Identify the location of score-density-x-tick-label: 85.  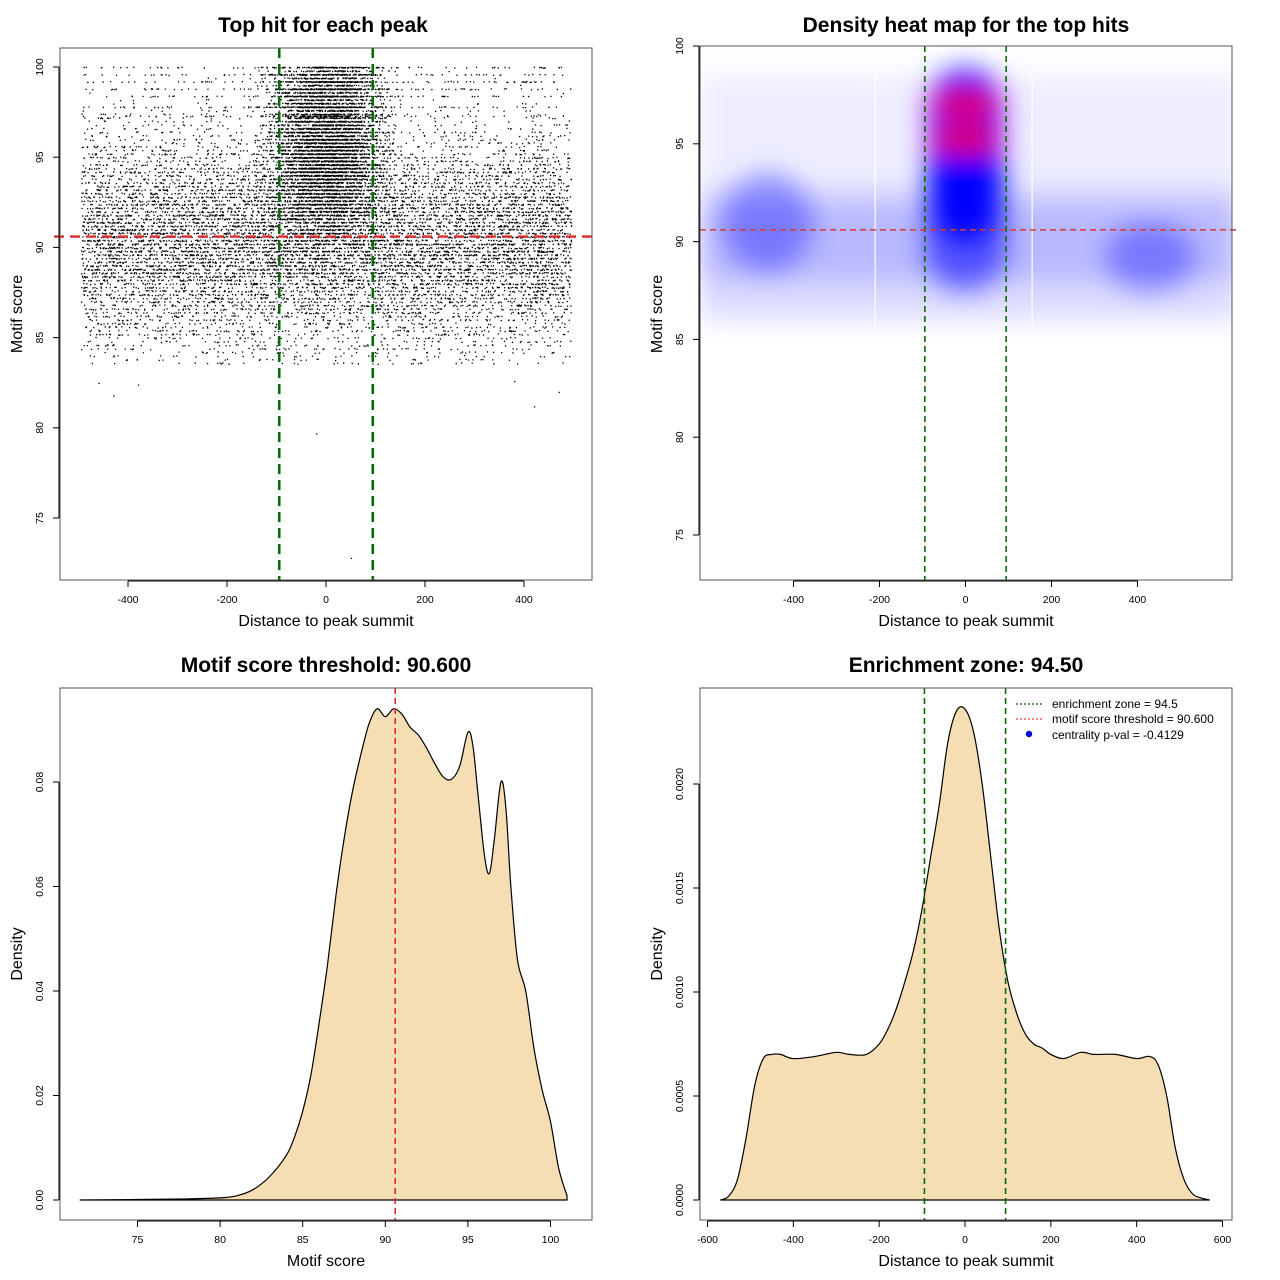
(303, 1240).